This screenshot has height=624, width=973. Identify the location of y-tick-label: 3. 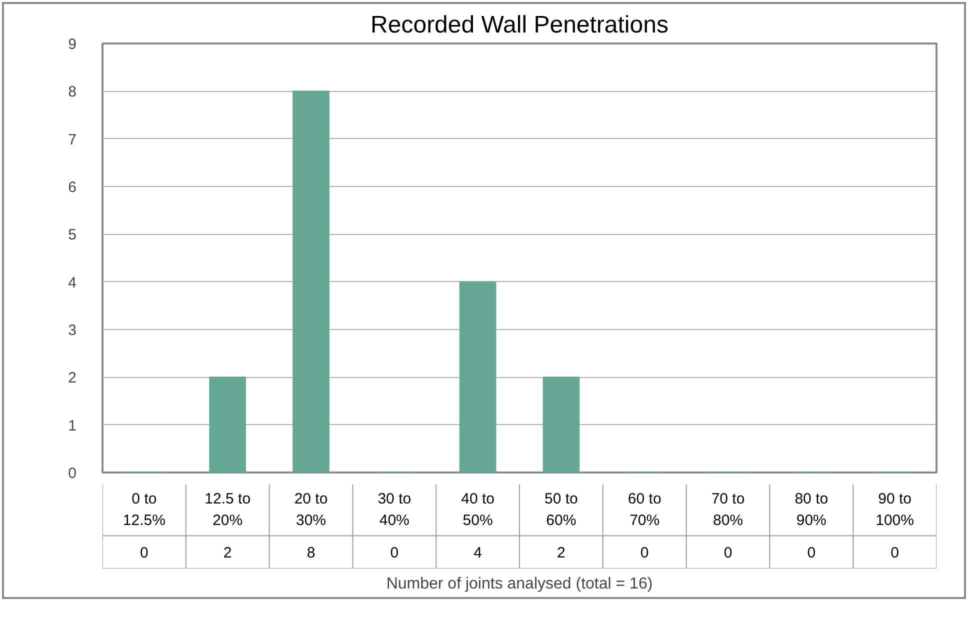
(72, 330).